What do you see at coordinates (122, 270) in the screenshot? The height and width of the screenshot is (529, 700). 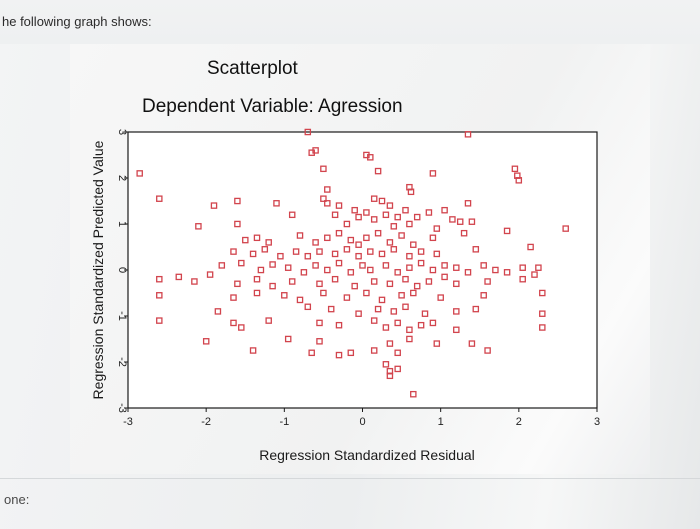 I see `y-tick-label: 0` at bounding box center [122, 270].